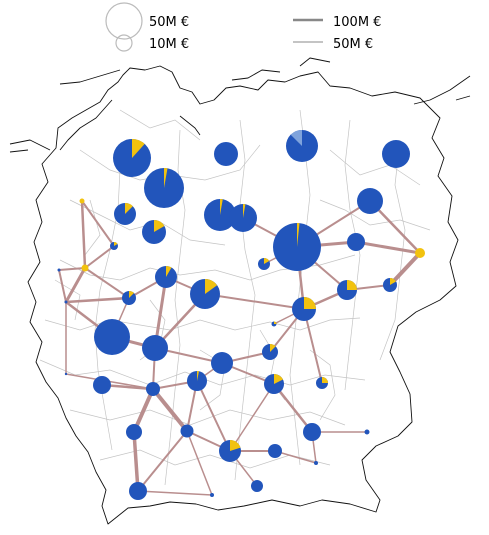  What do you see at coordinates (124, 21) in the screenshot?
I see `legend-size-large-circle` at bounding box center [124, 21].